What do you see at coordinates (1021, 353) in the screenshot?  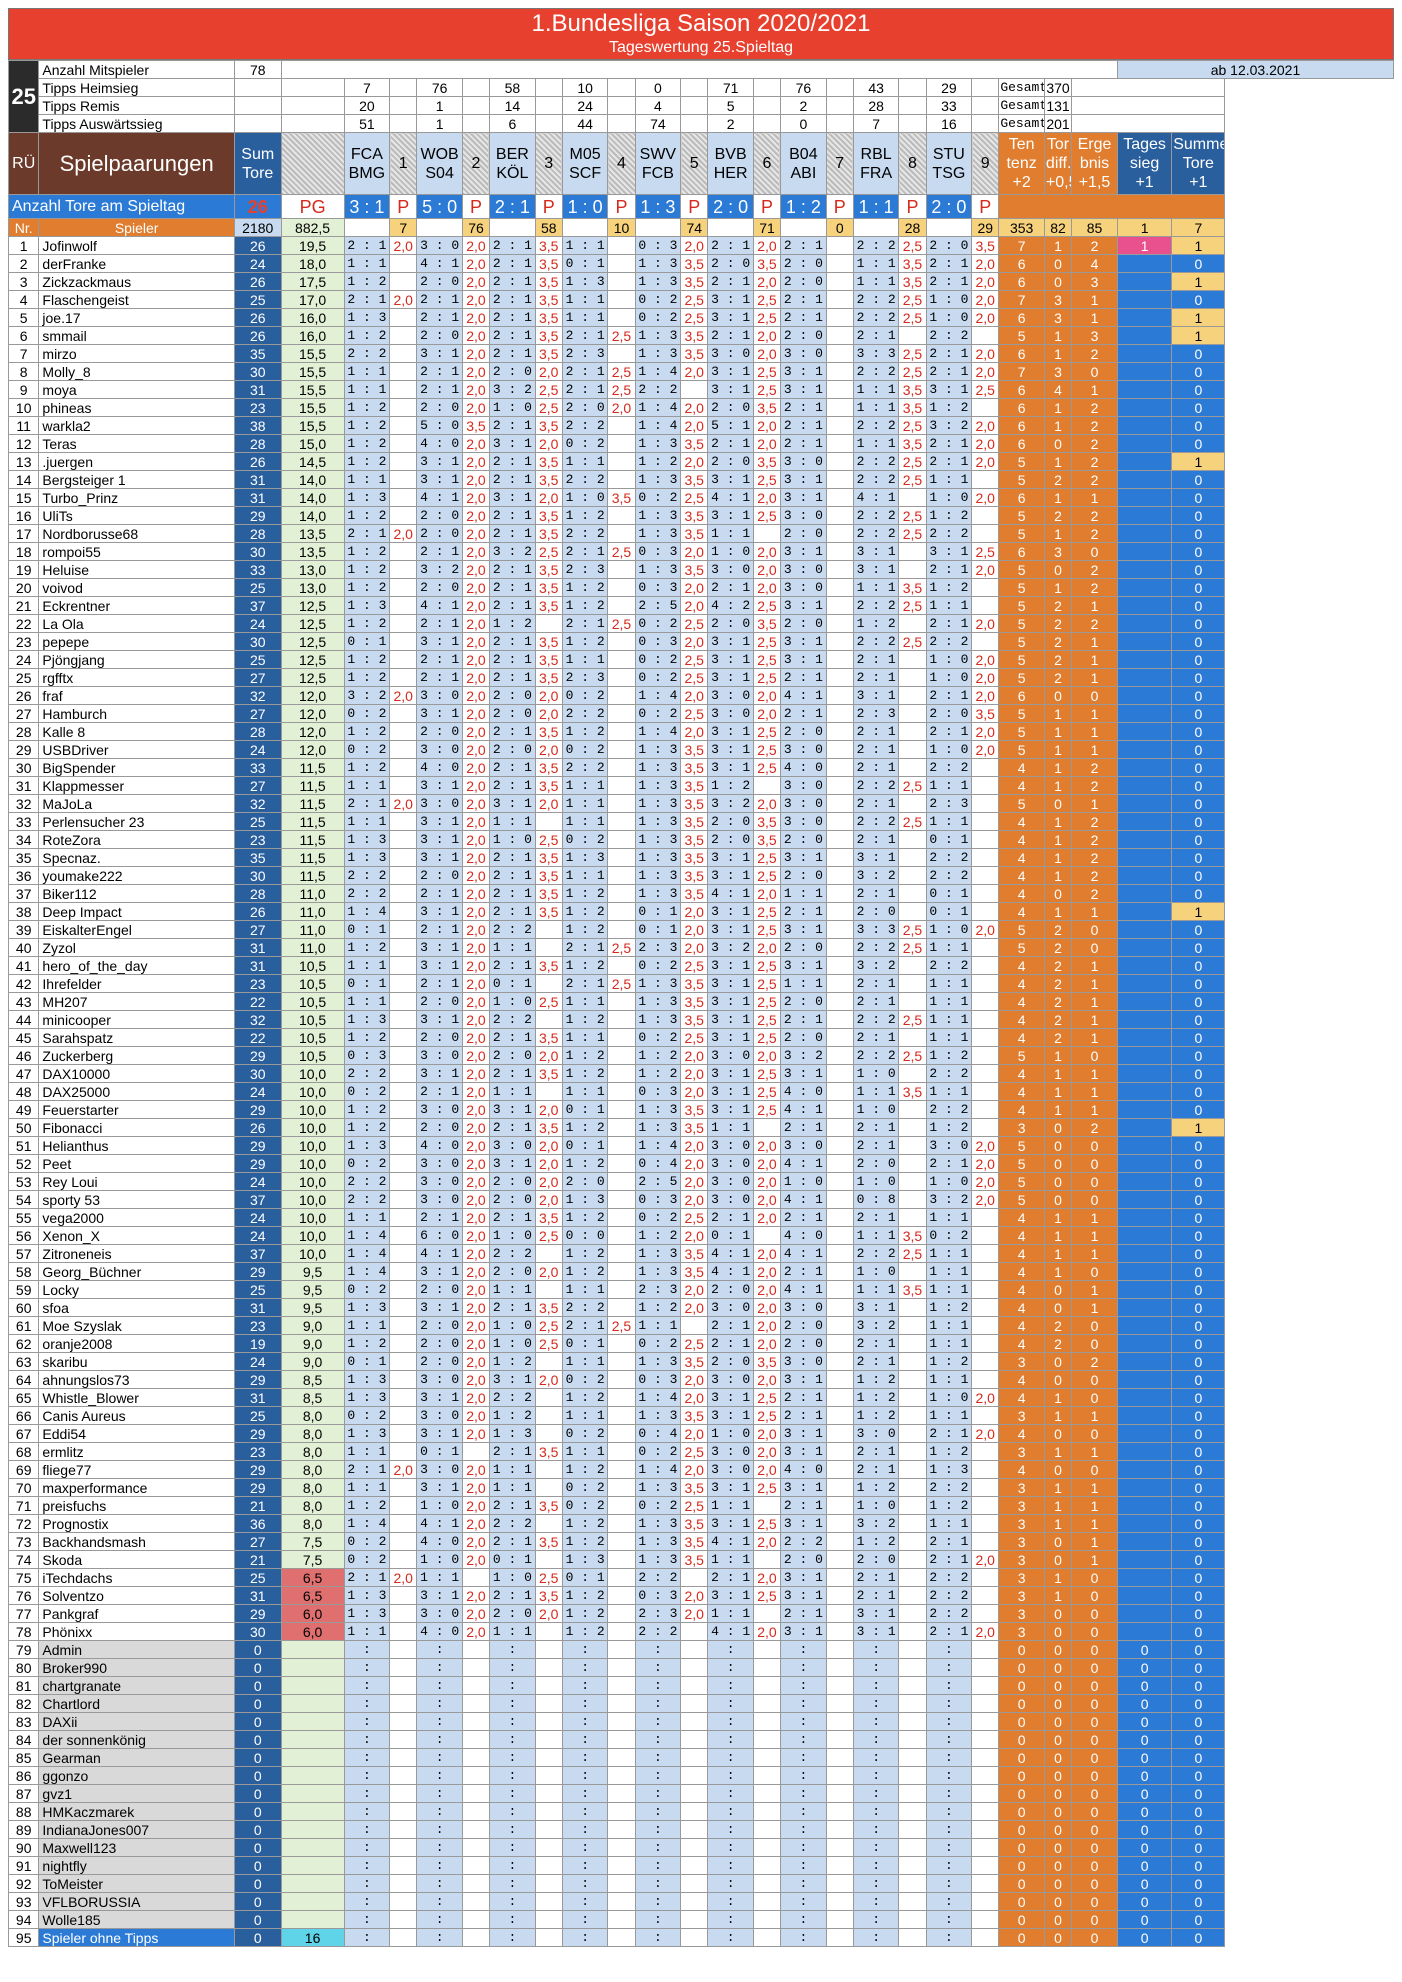 I see `player-tendenz: 6` at bounding box center [1021, 353].